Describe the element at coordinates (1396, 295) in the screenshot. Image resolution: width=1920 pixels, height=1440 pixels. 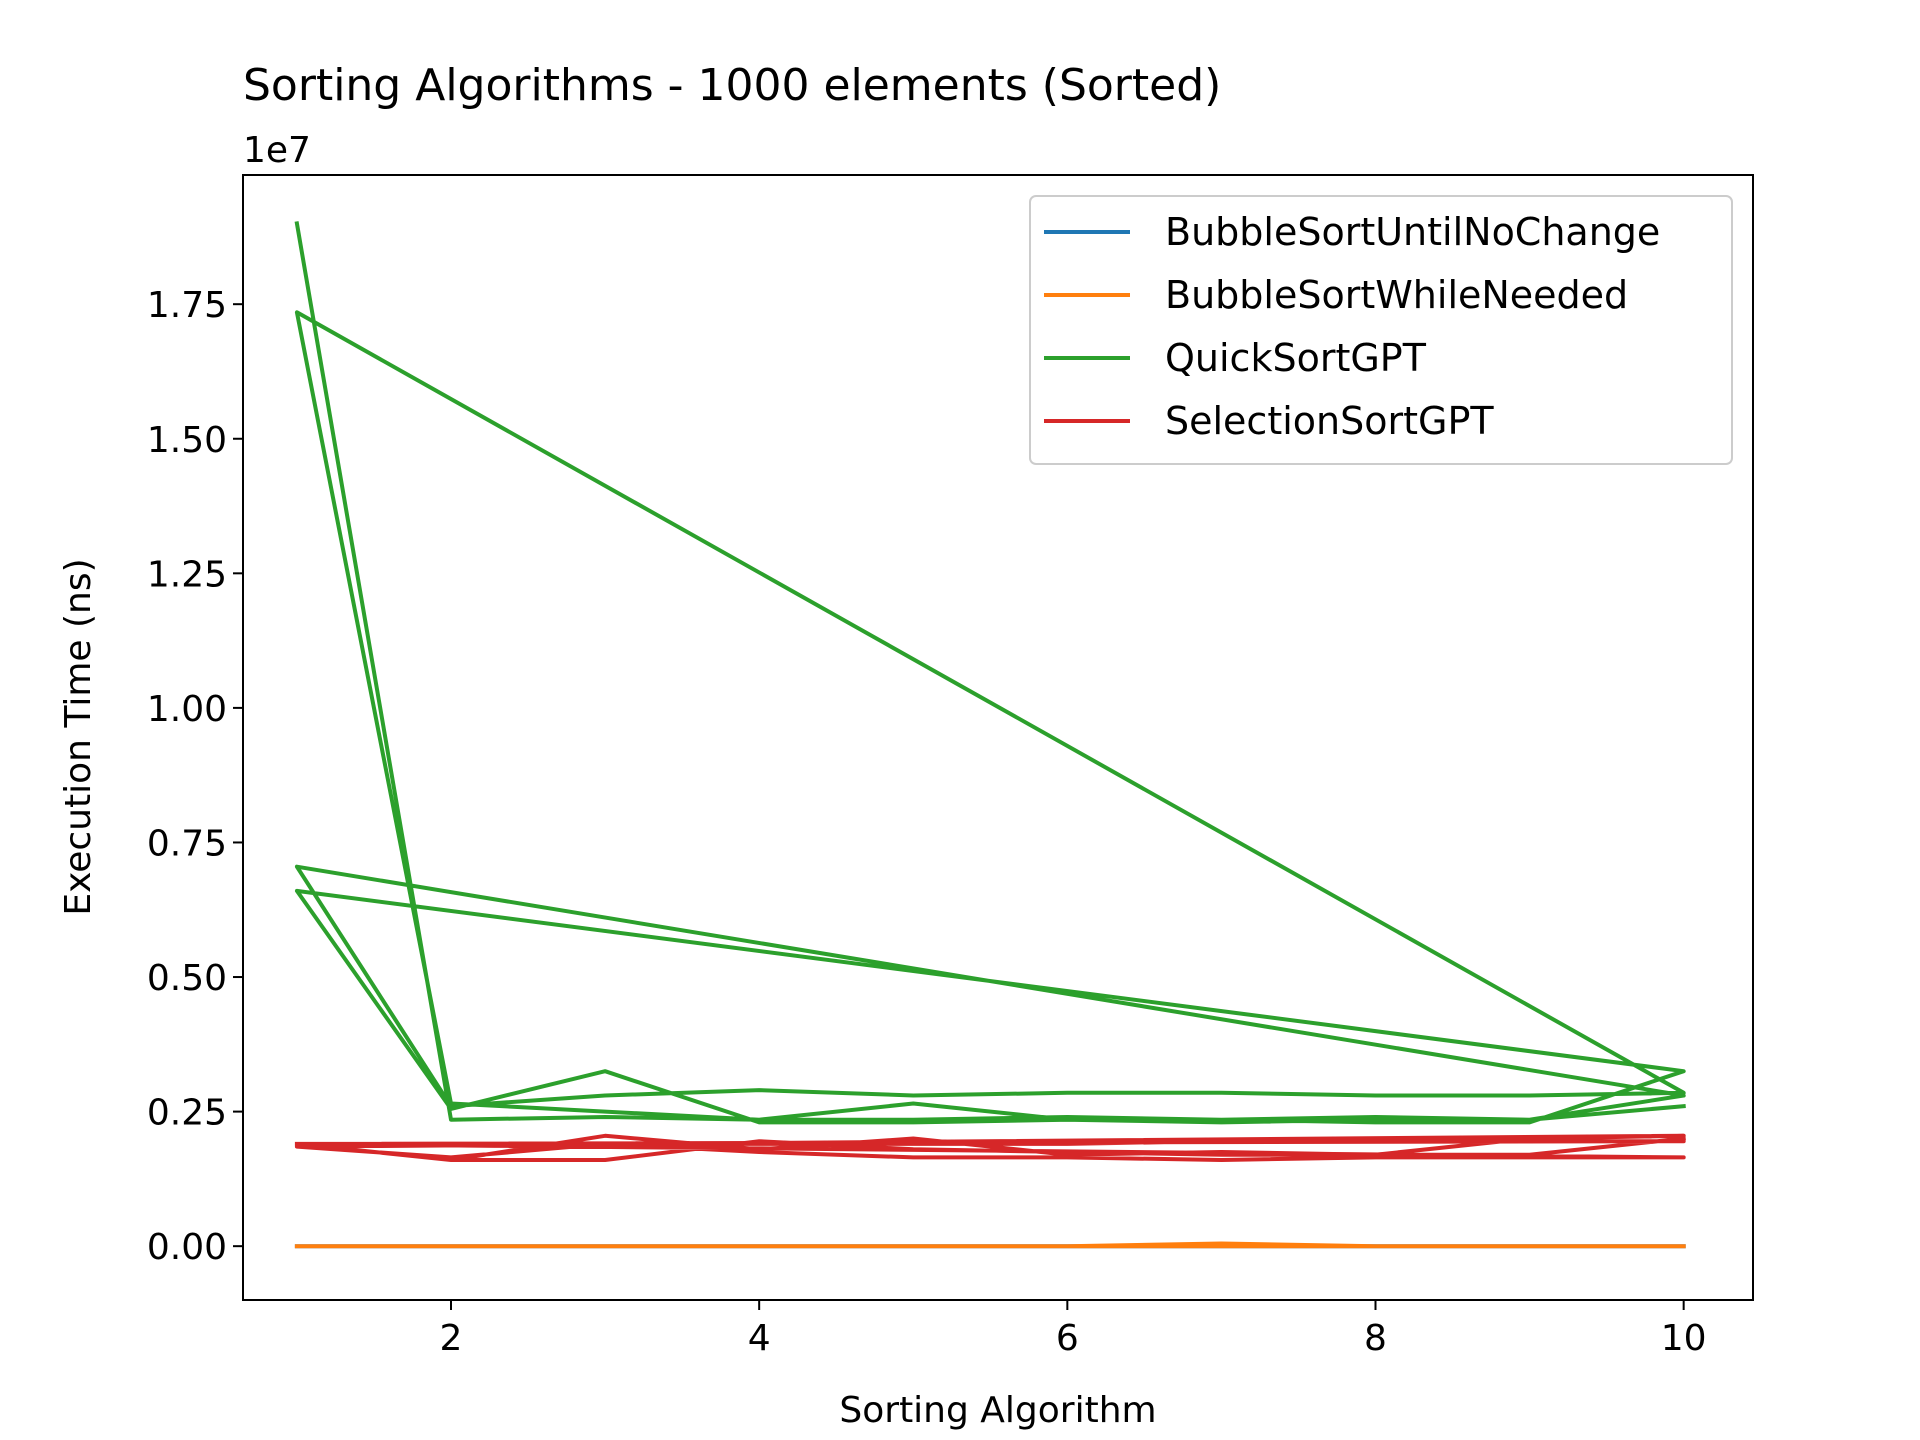
I see `legend-entry-label: BubbleSortWhileNeeded` at that location.